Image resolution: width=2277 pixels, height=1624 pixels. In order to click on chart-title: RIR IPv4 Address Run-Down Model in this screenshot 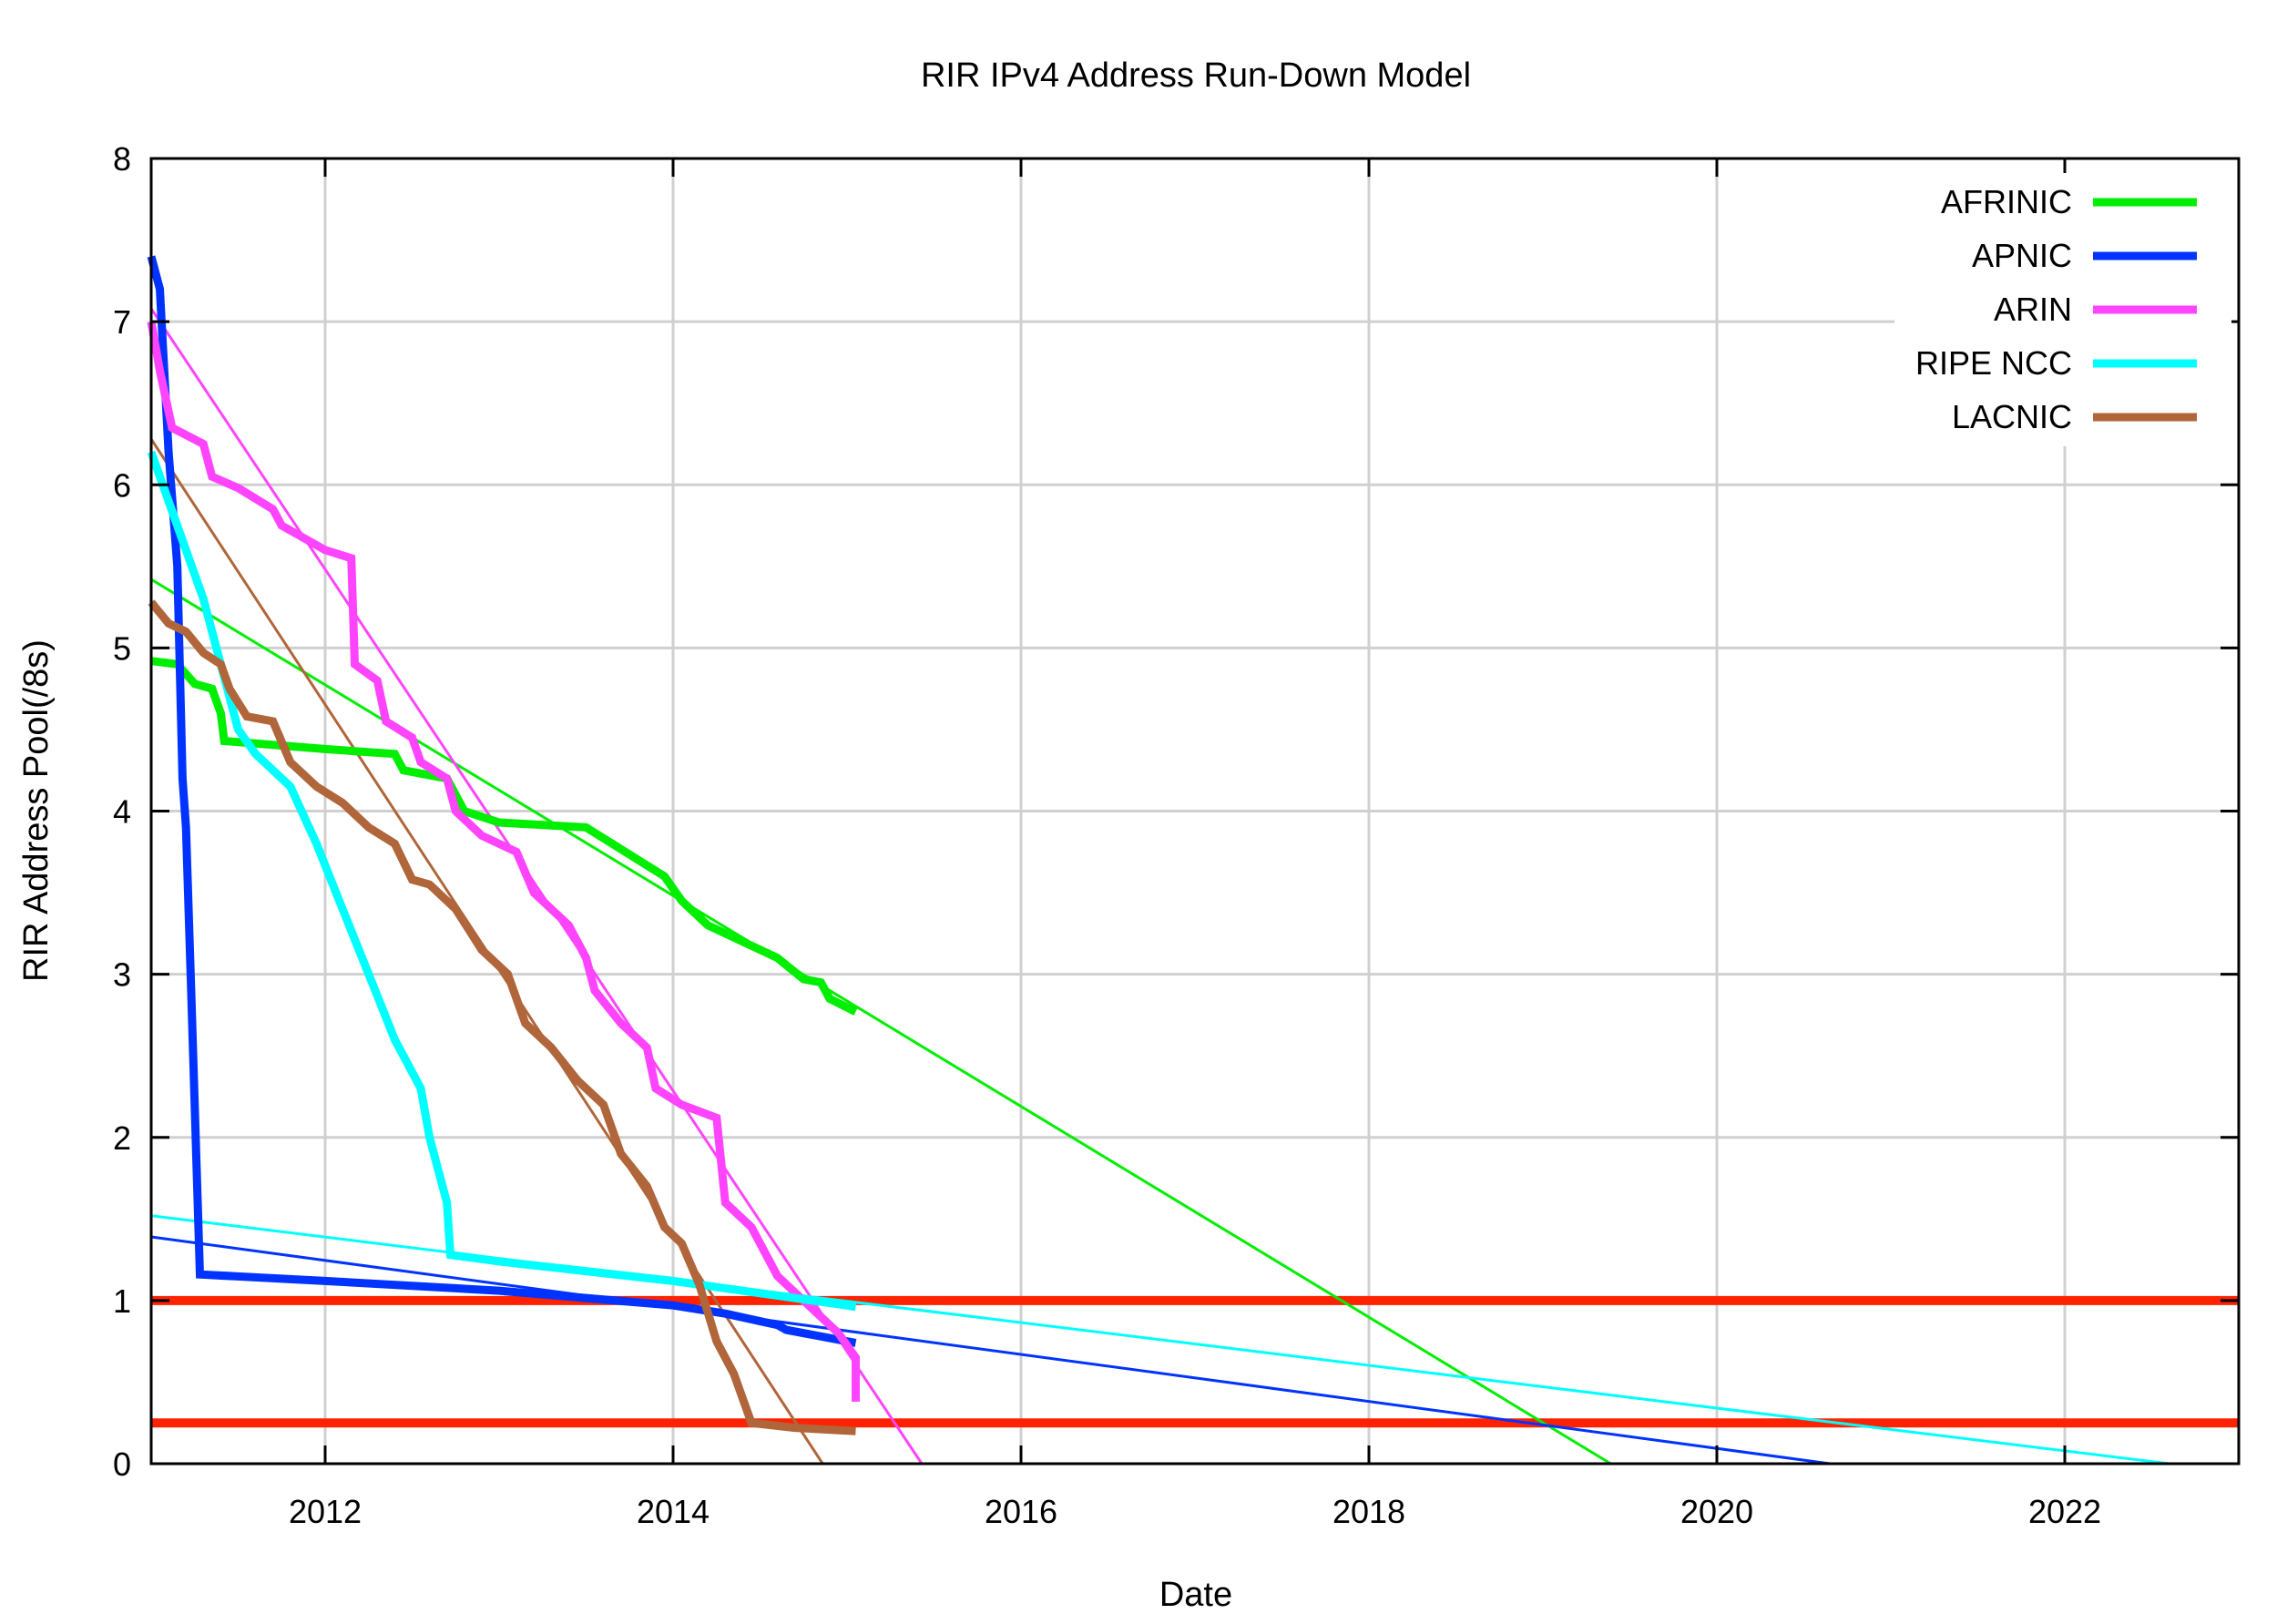, I will do `click(1196, 75)`.